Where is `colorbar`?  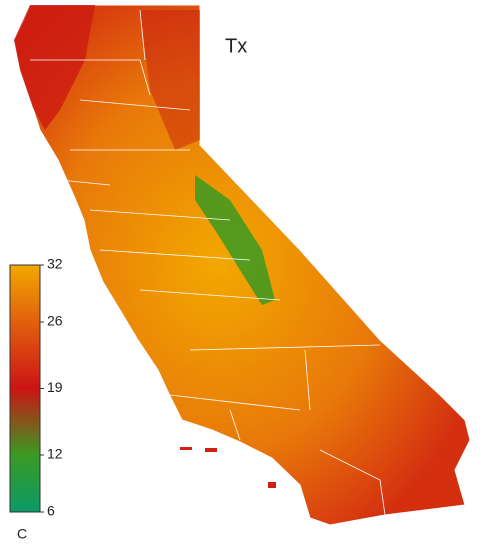 colorbar is located at coordinates (25, 388).